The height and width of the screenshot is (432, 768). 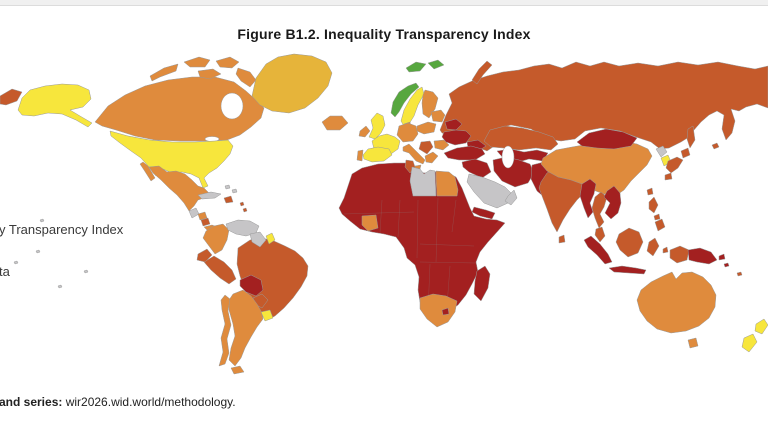 What do you see at coordinates (209, 195) in the screenshot?
I see `region-cuba` at bounding box center [209, 195].